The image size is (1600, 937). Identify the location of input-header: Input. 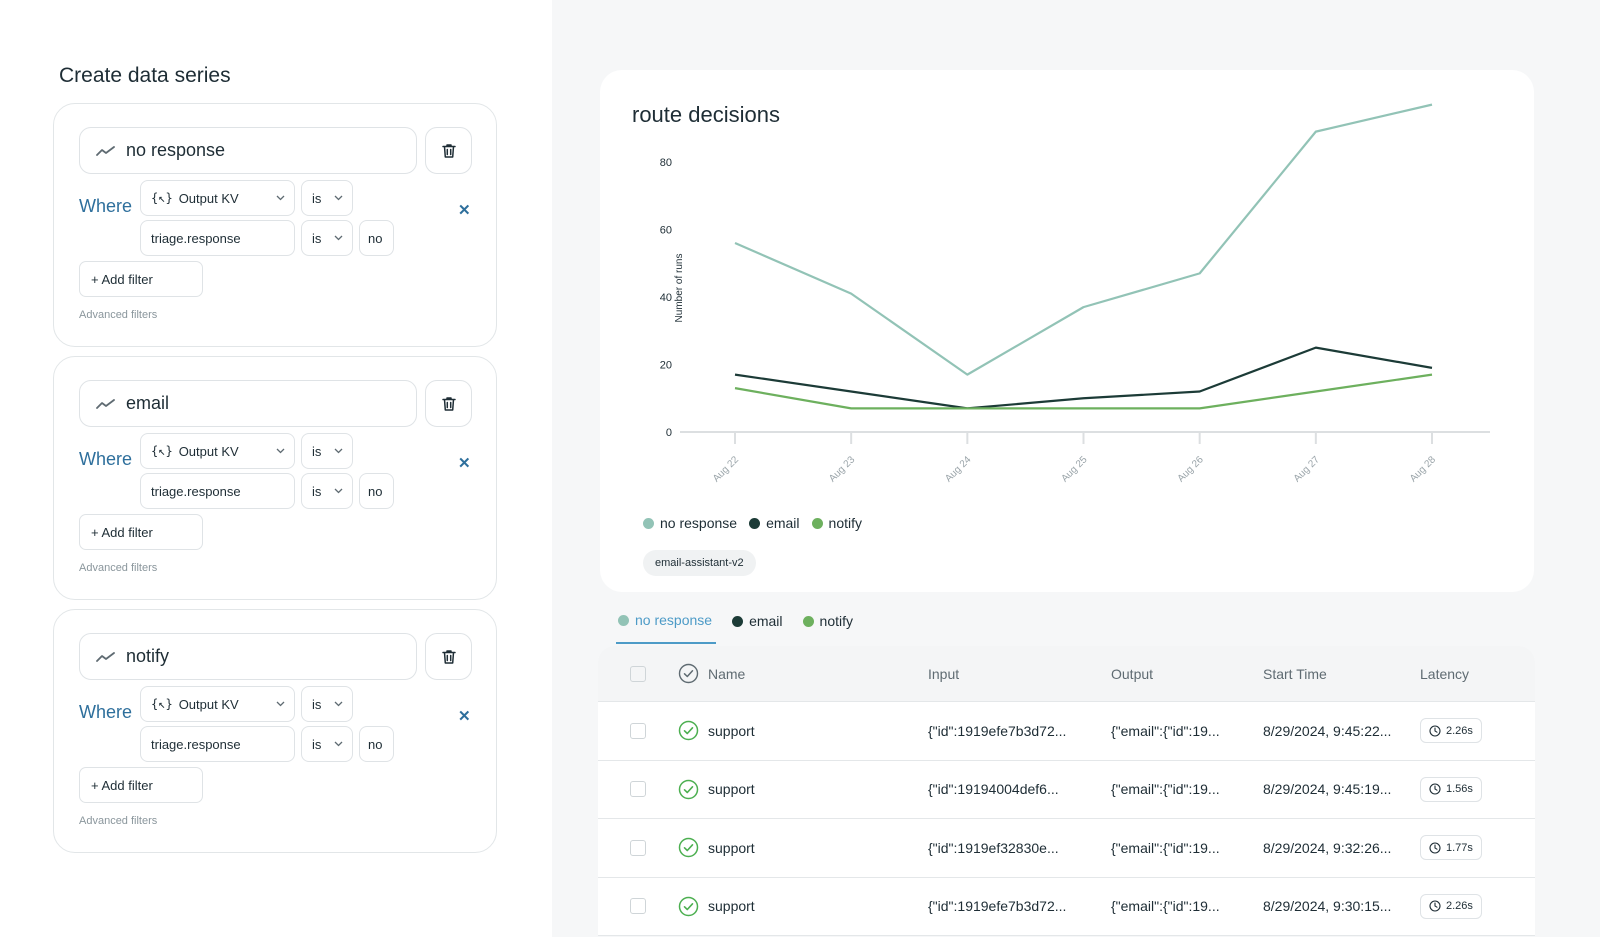
(944, 673).